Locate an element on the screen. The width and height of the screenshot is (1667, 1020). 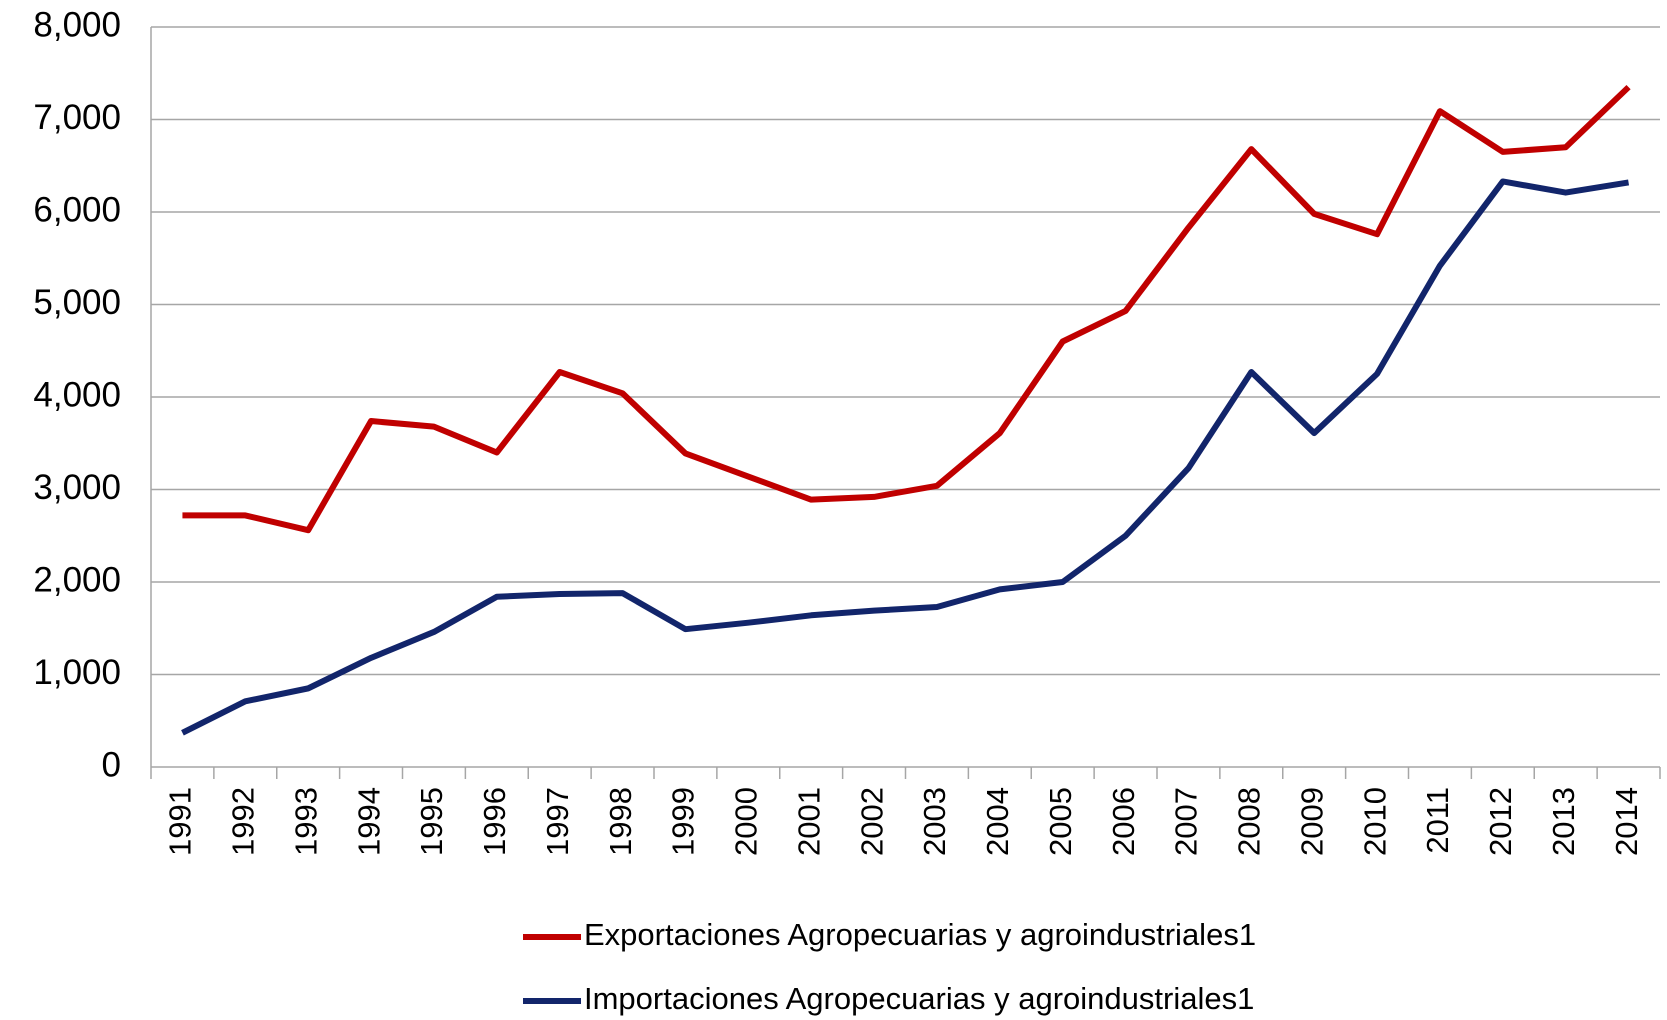
x-tick-label: 2004 is located at coordinates (997, 821).